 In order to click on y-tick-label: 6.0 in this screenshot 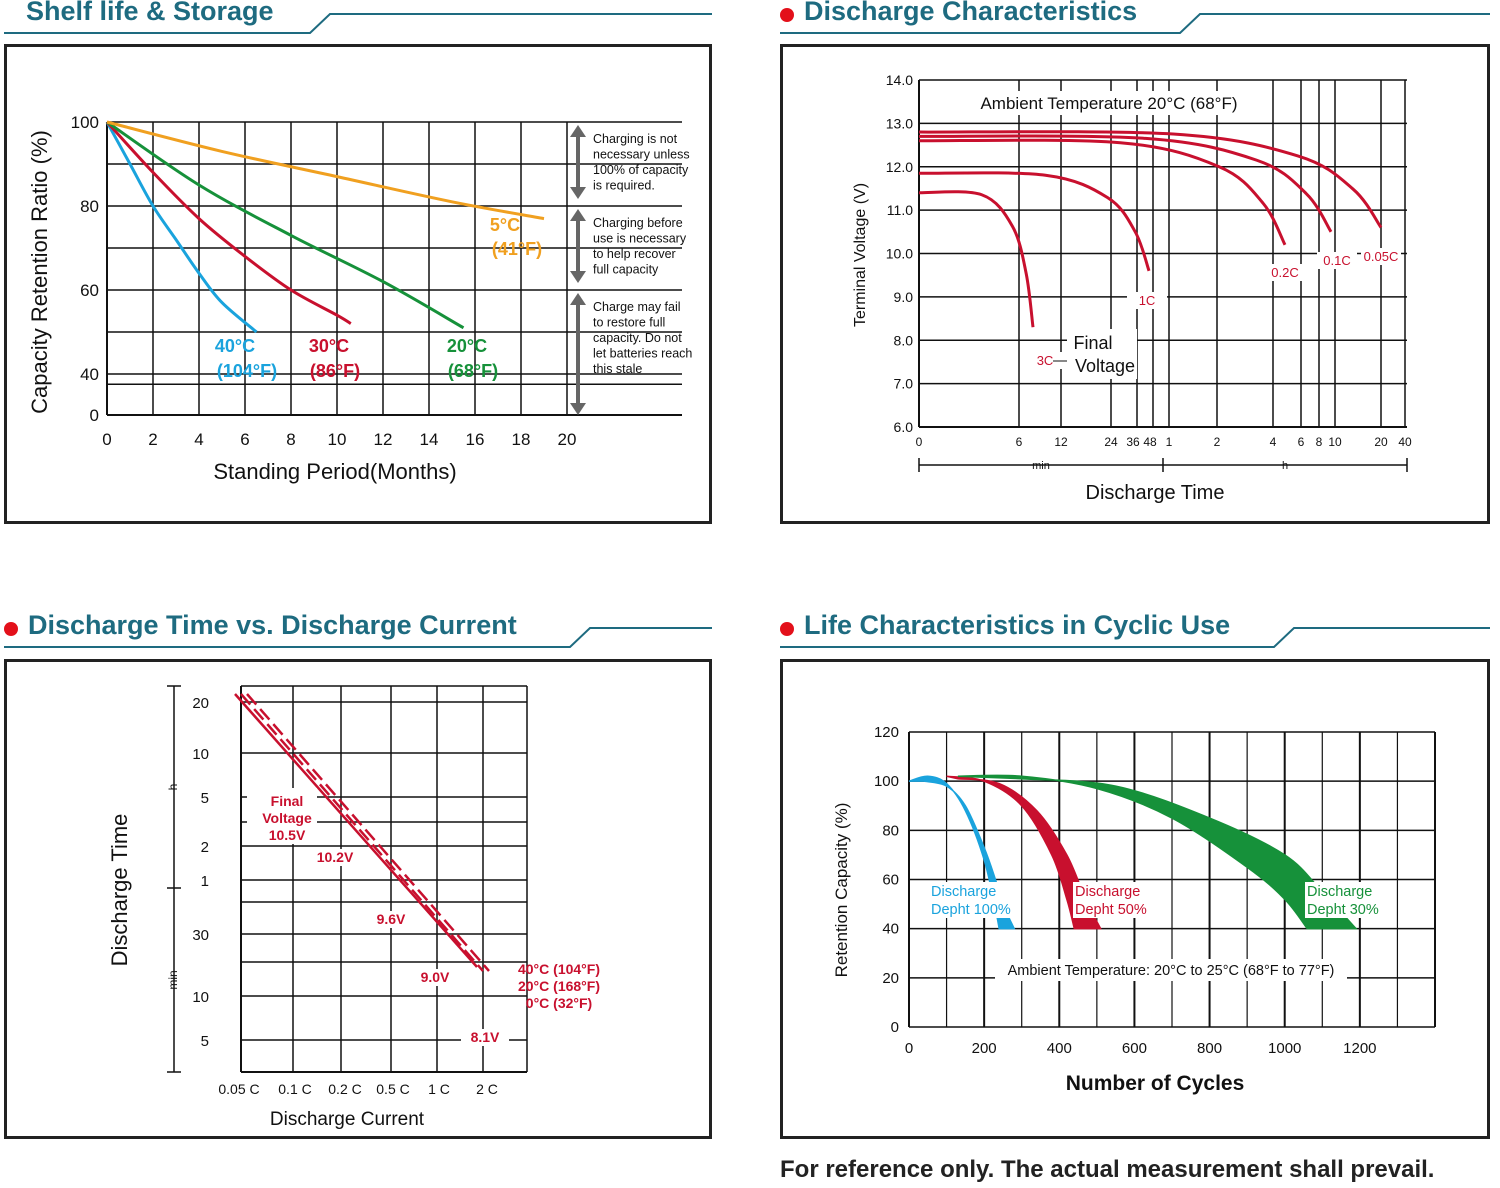, I will do `click(904, 427)`.